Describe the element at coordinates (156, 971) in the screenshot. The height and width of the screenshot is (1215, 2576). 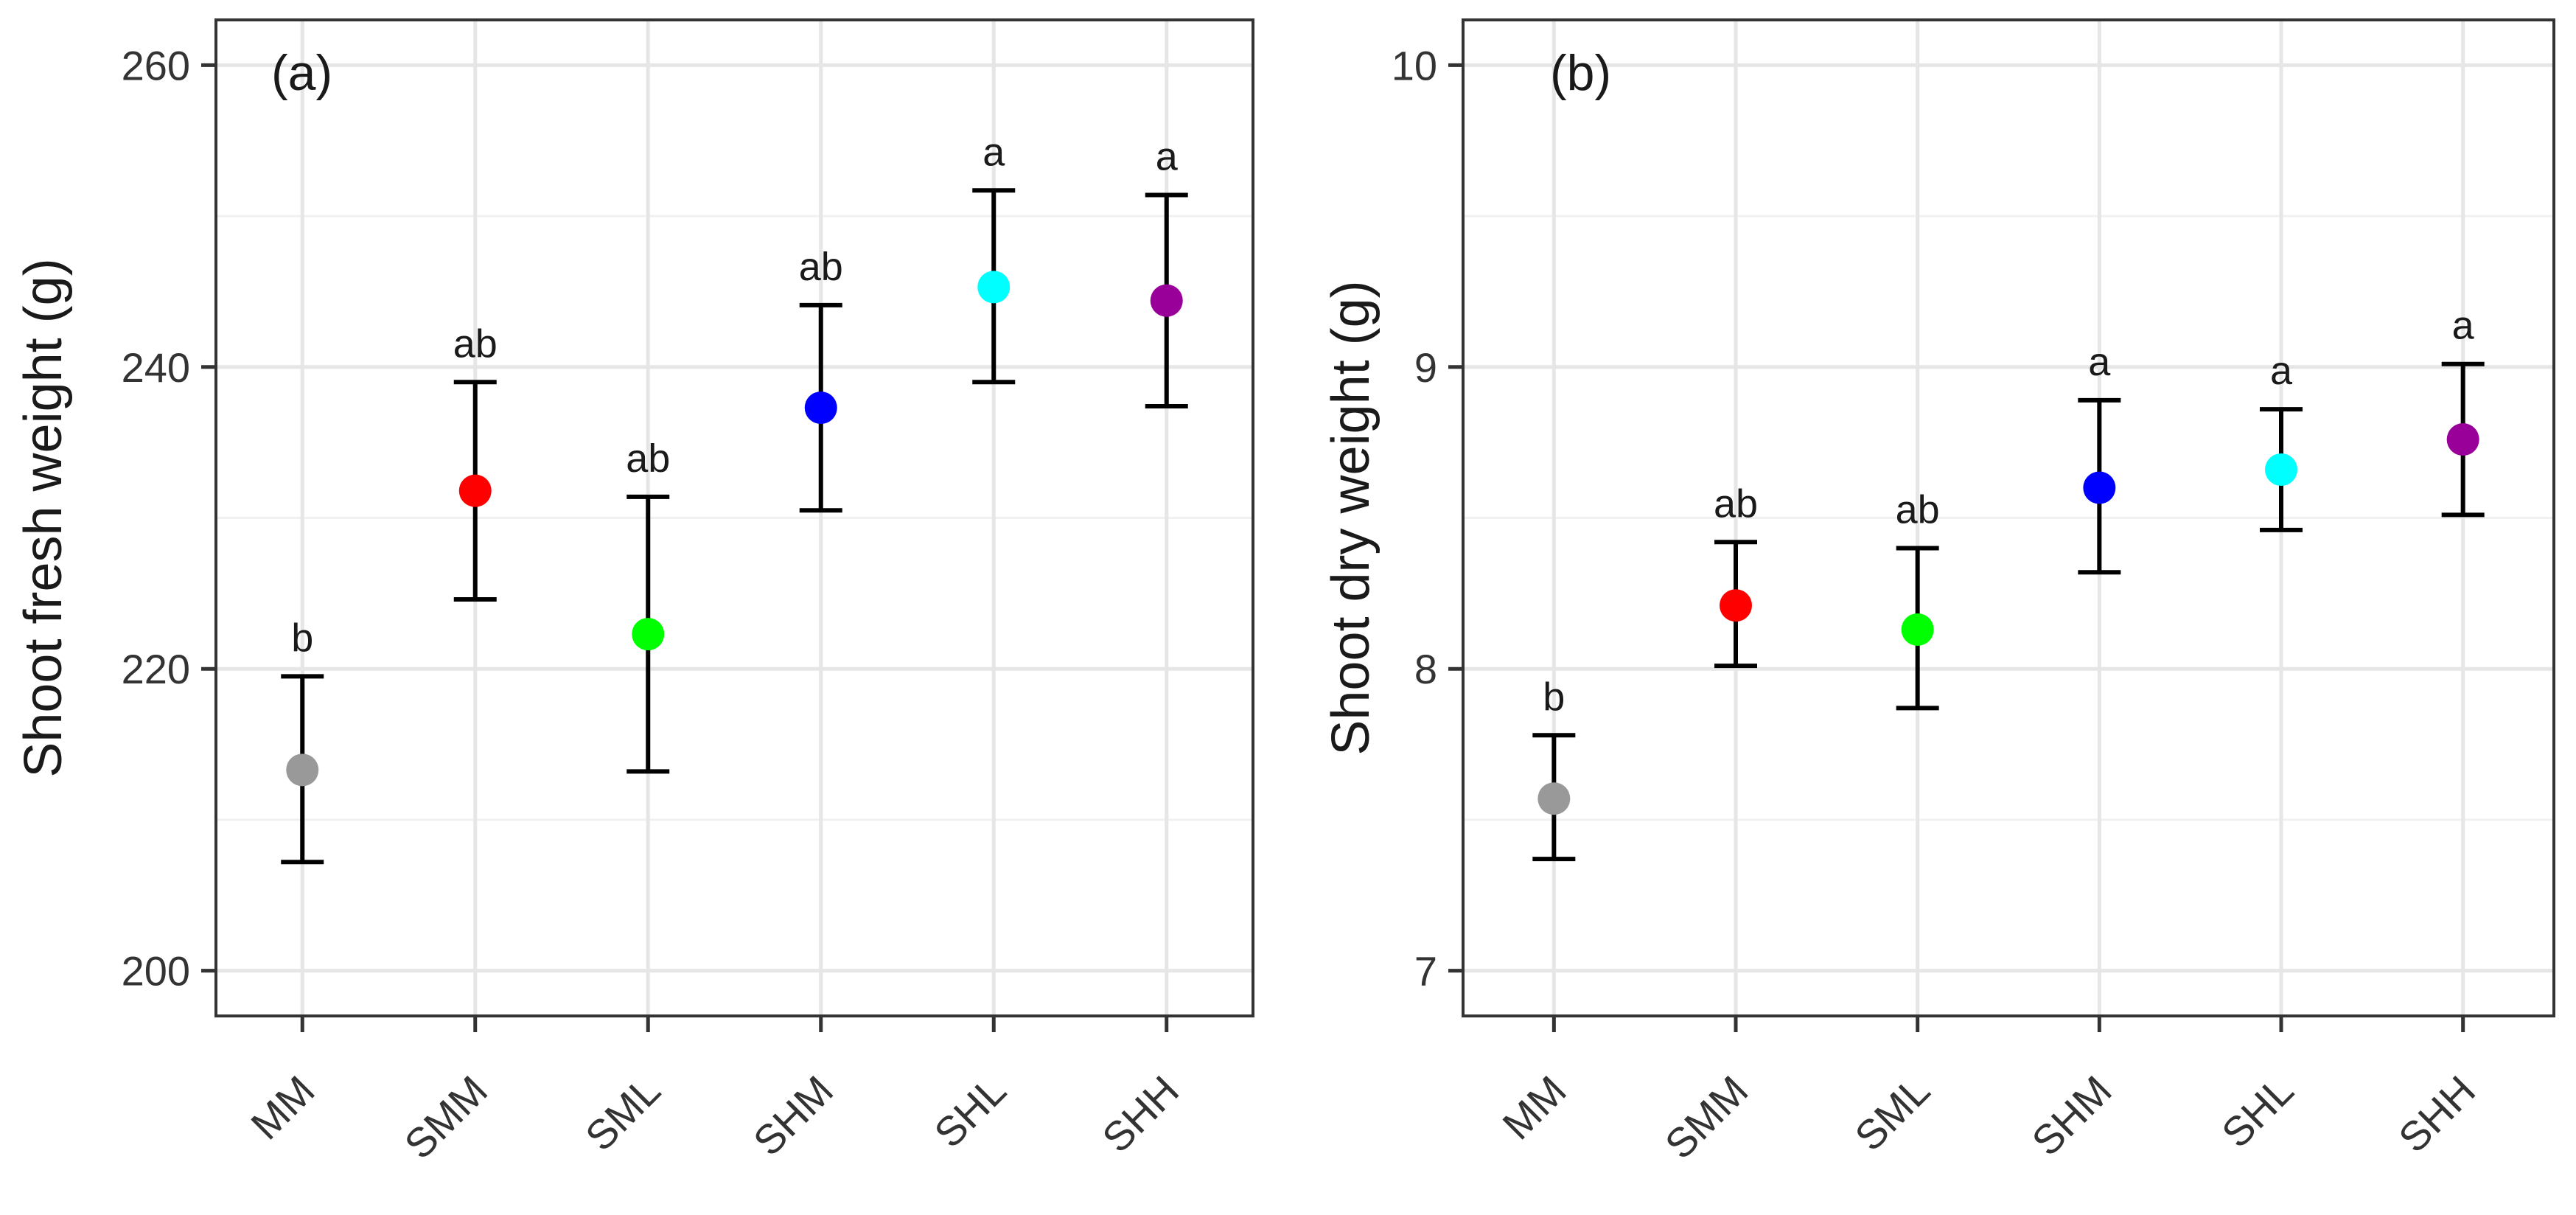
I see `y-tick-label: 200` at that location.